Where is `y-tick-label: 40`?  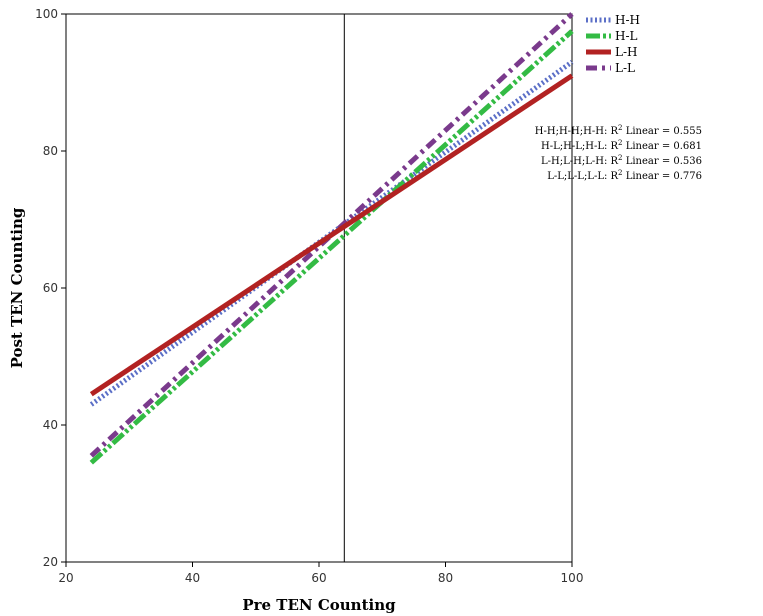
y-tick-label: 40 is located at coordinates (50, 425).